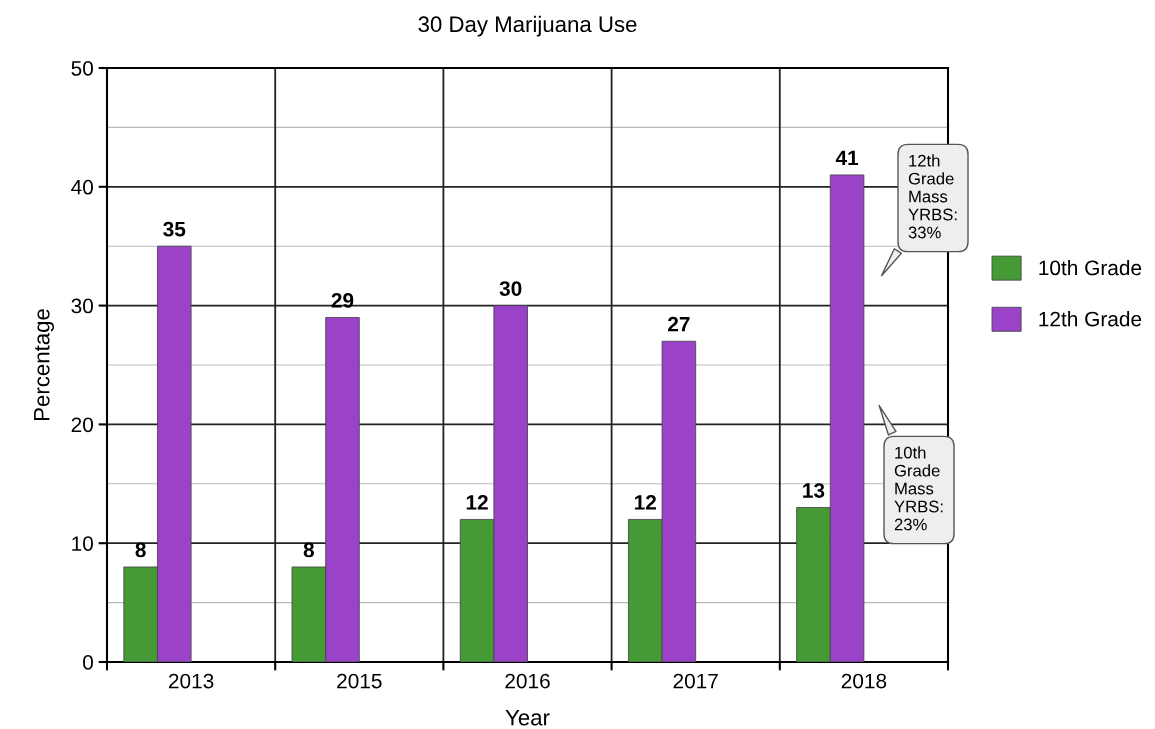  What do you see at coordinates (359, 681) in the screenshot?
I see `x-tick-label: 2015` at bounding box center [359, 681].